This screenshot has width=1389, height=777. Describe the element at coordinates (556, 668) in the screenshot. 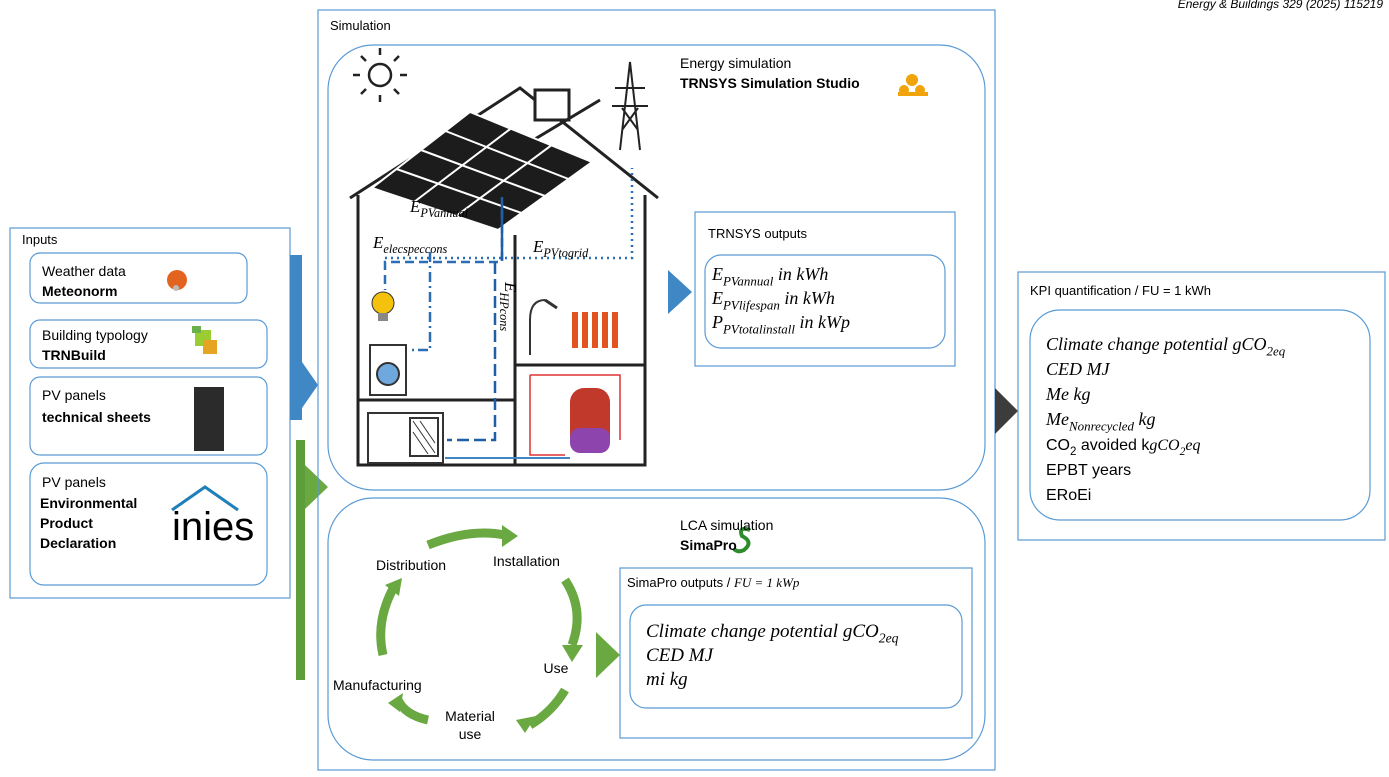

I see `lifecycle-step: Use` at that location.